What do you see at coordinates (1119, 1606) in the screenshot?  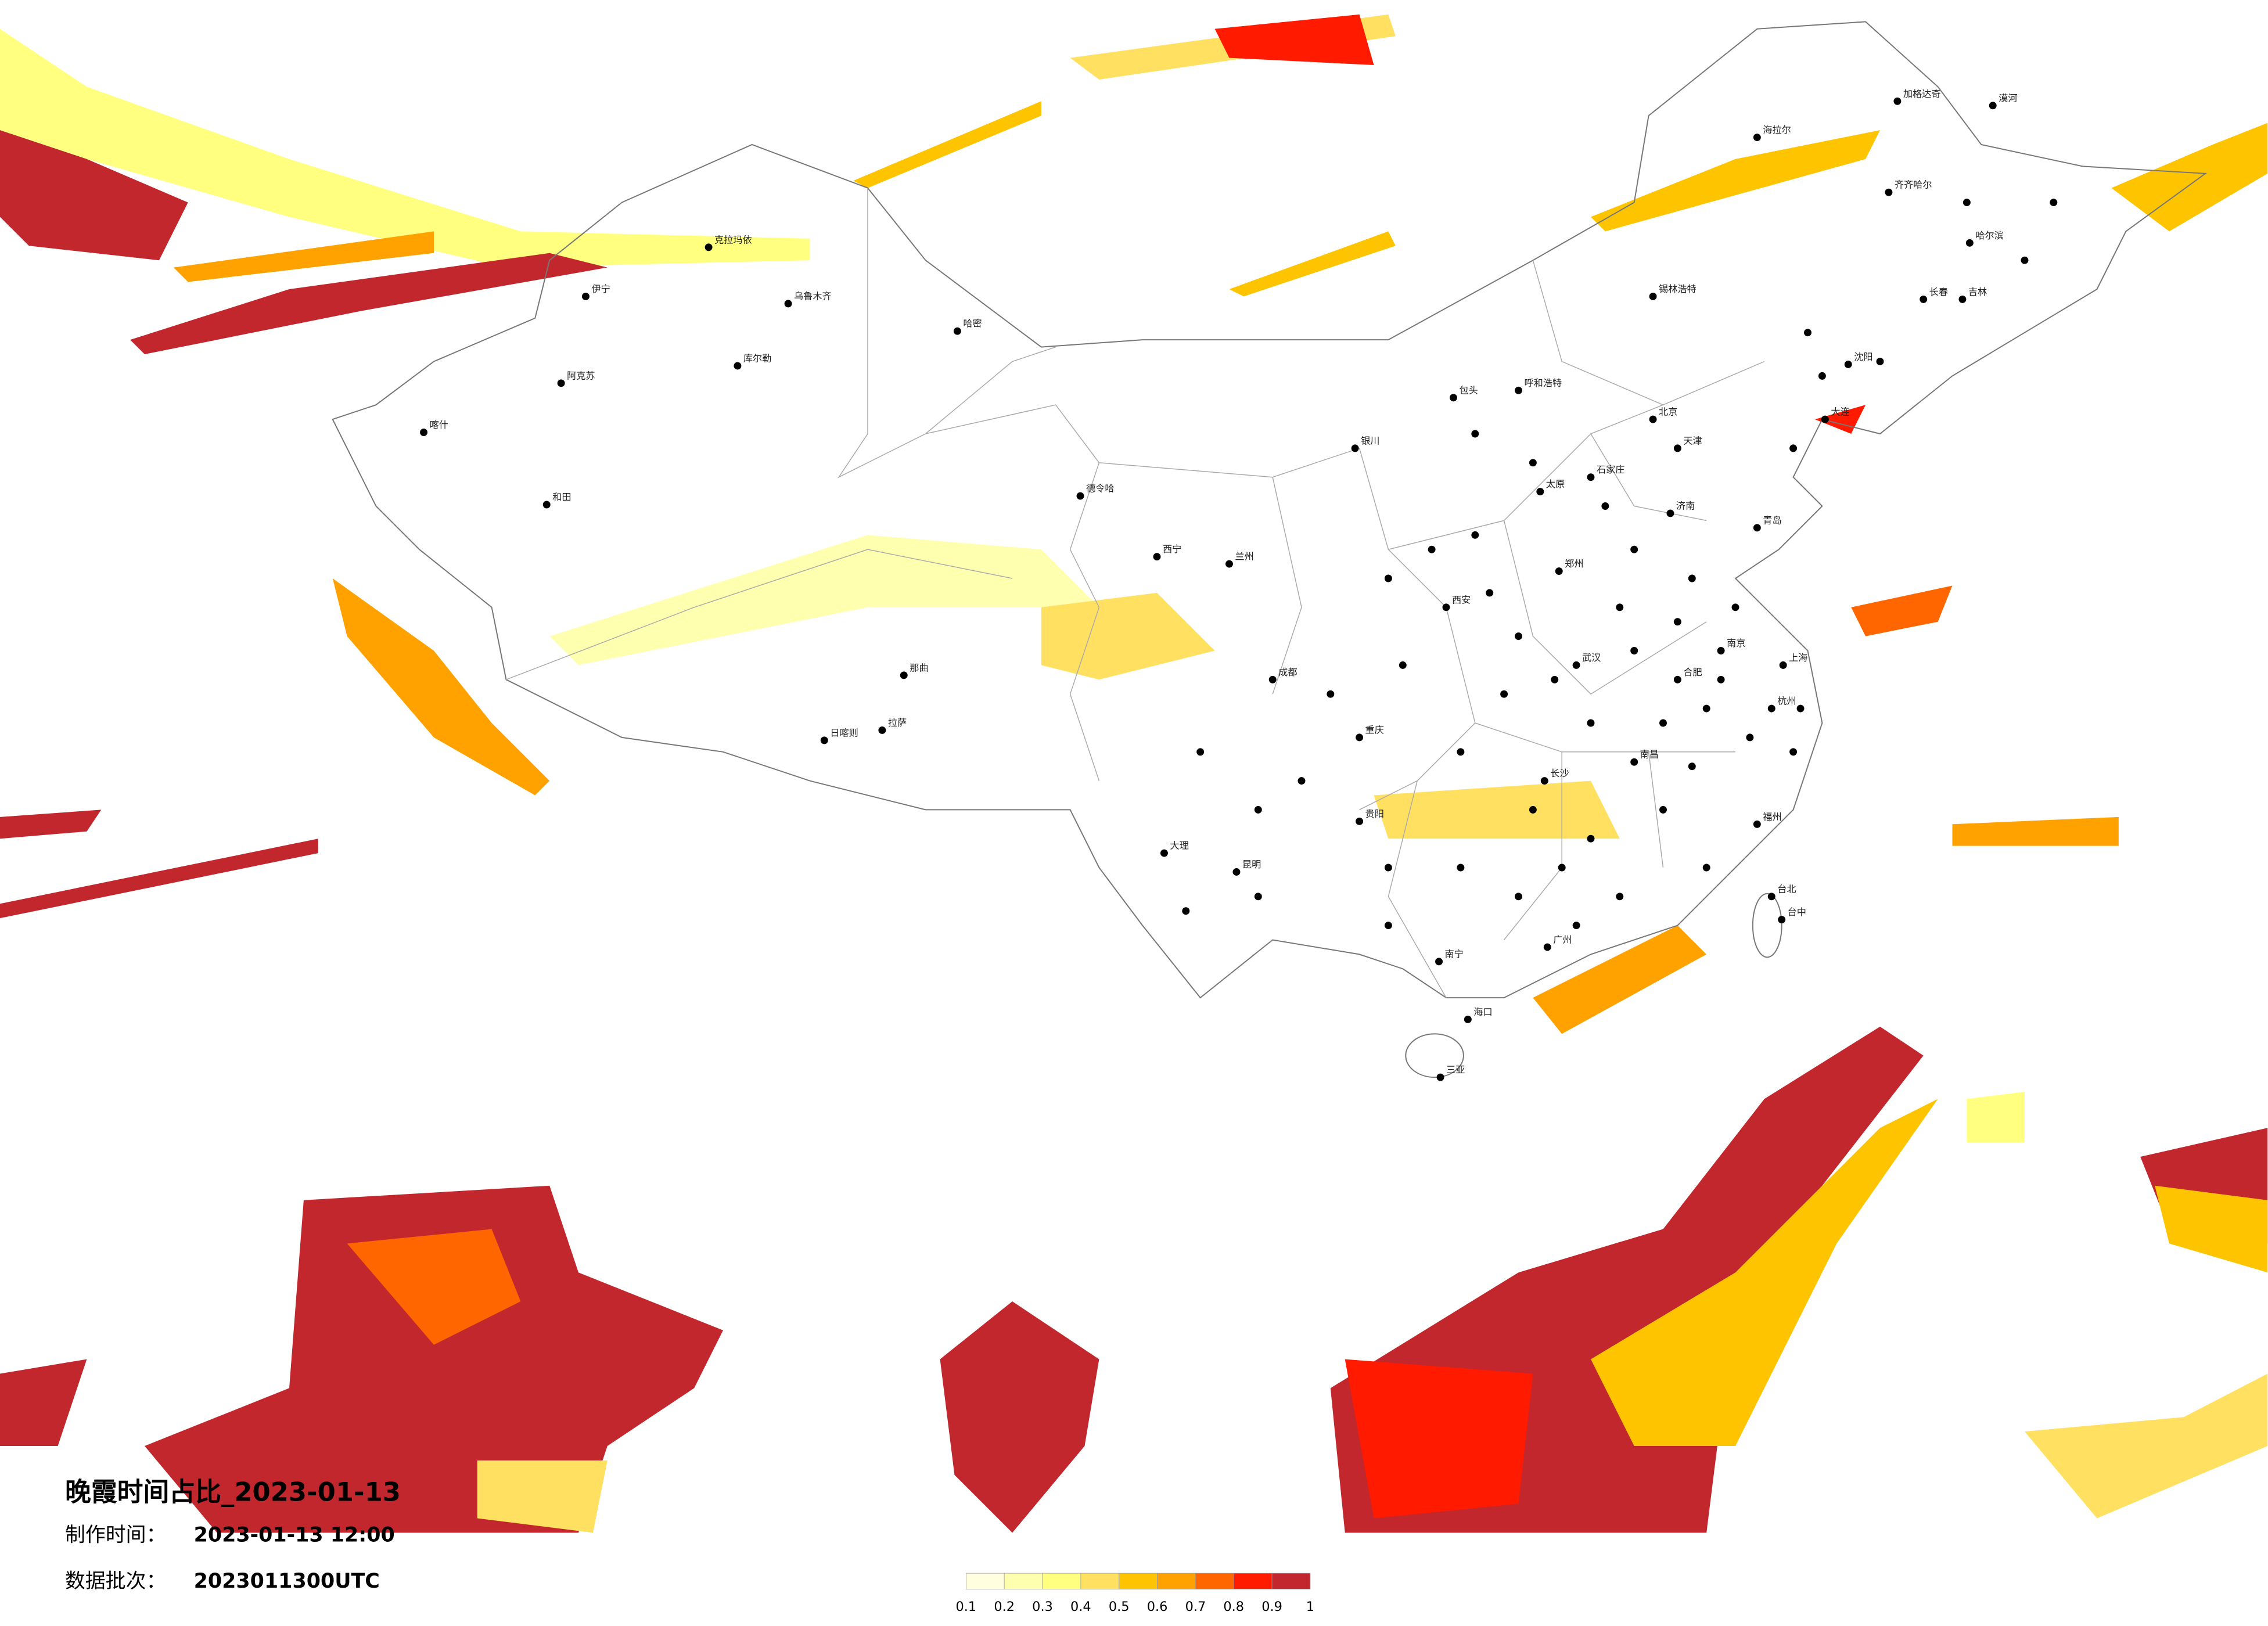 I see `colorbar-tick-label: 0.5` at bounding box center [1119, 1606].